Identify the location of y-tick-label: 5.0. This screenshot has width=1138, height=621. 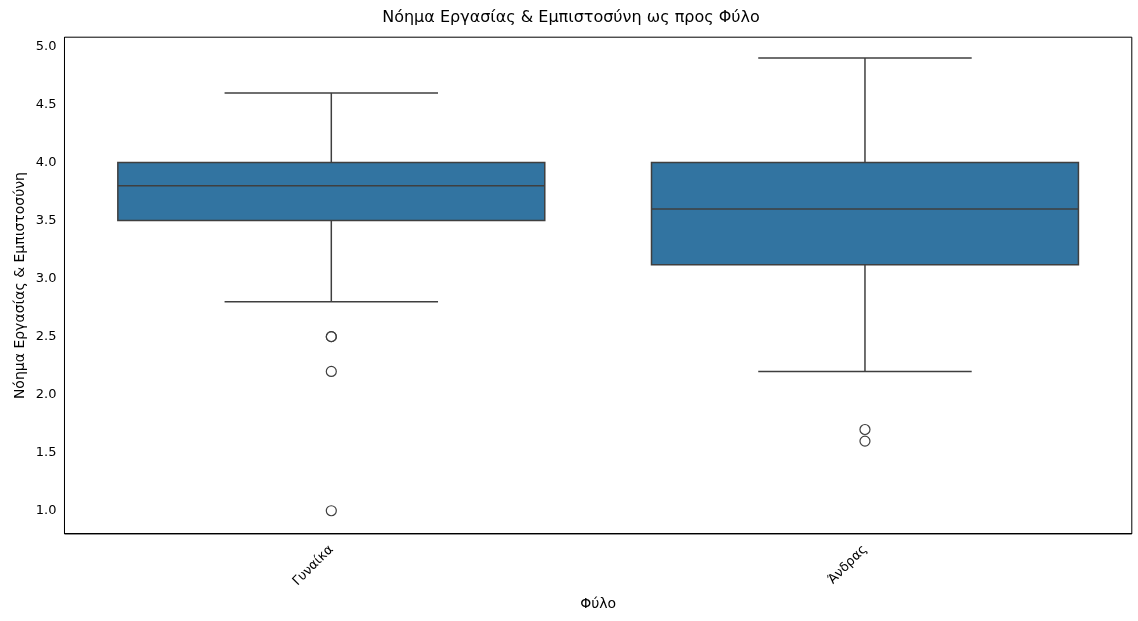
(46, 45).